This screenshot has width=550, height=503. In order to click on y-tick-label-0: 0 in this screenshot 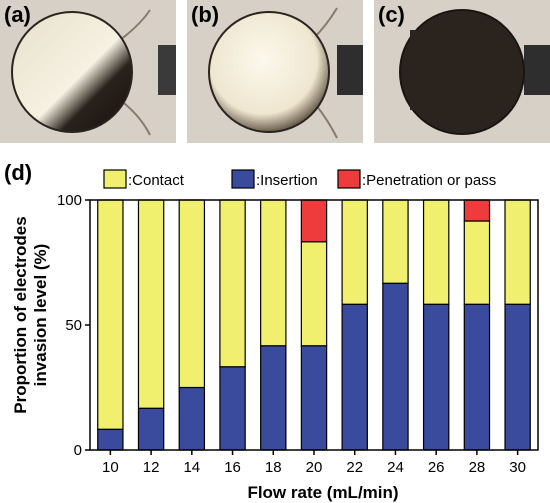, I will do `click(78, 450)`.